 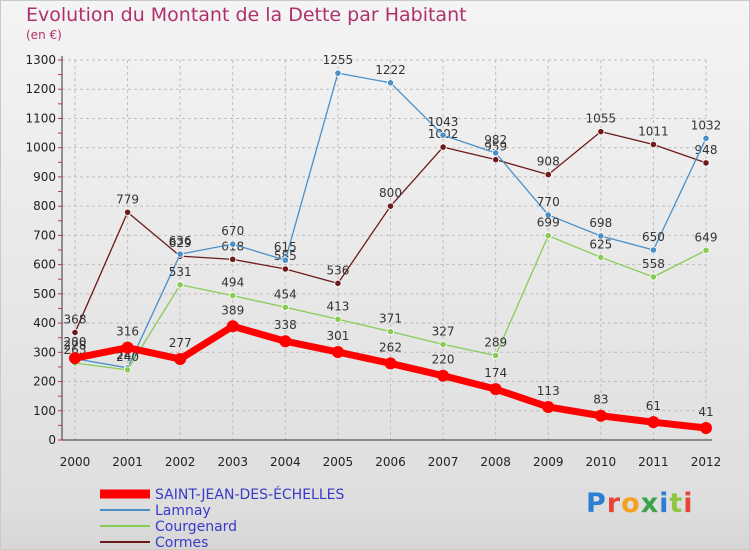 I want to click on data-label: 1032, so click(x=706, y=125).